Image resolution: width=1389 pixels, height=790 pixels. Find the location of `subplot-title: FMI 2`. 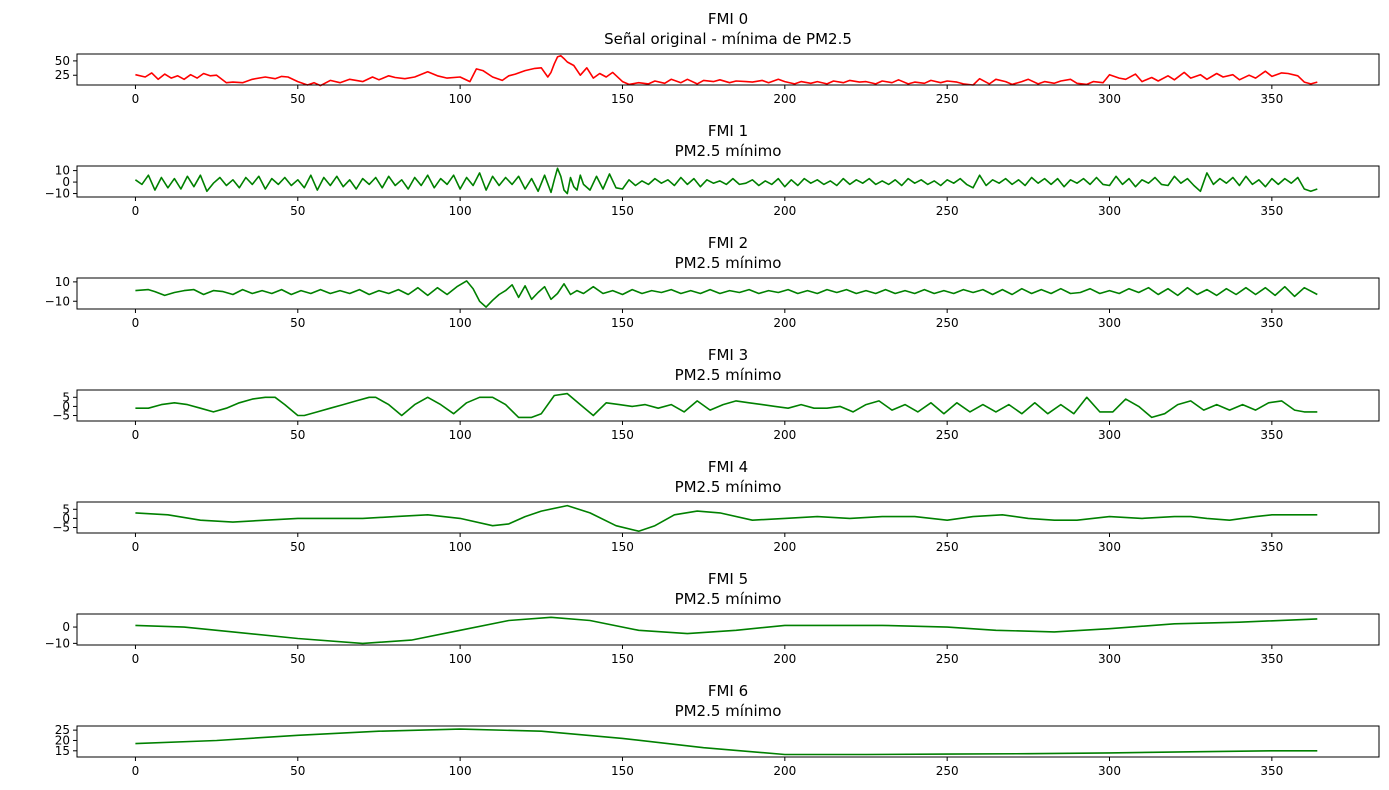

subplot-title: FMI 2 is located at coordinates (728, 243).